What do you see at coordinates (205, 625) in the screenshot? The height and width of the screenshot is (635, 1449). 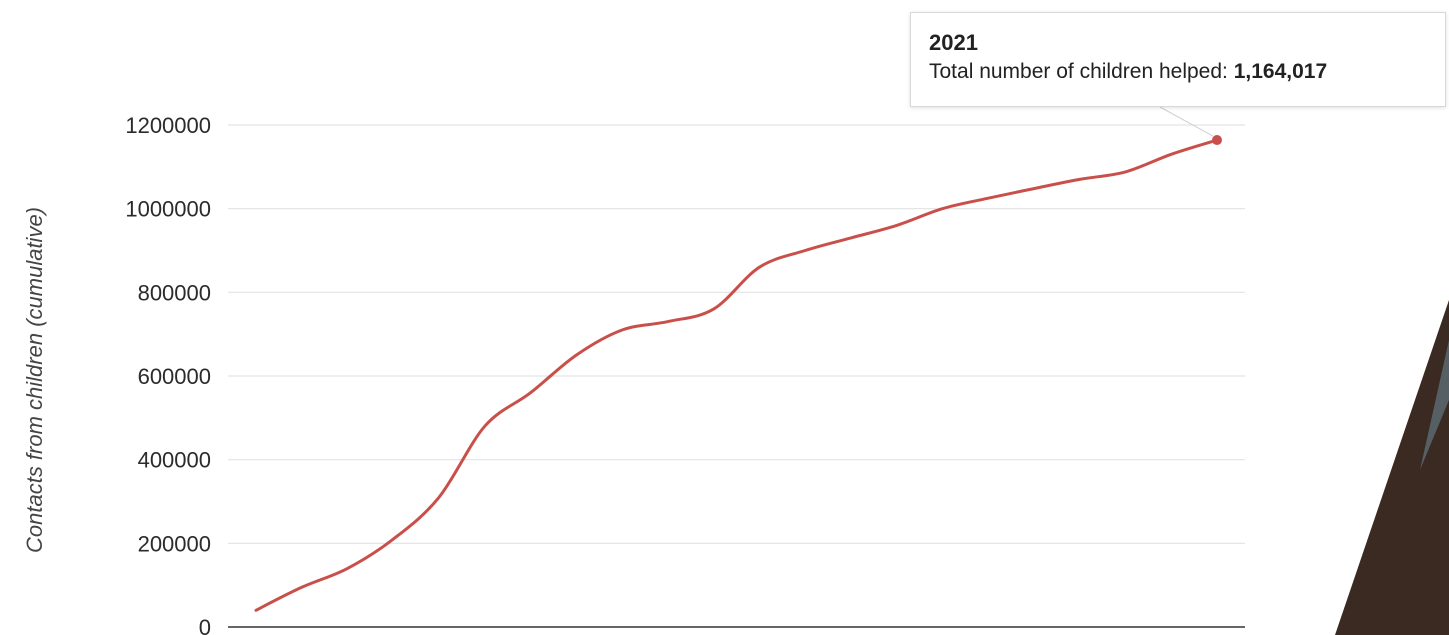 I see `y-tick-label: 0` at bounding box center [205, 625].